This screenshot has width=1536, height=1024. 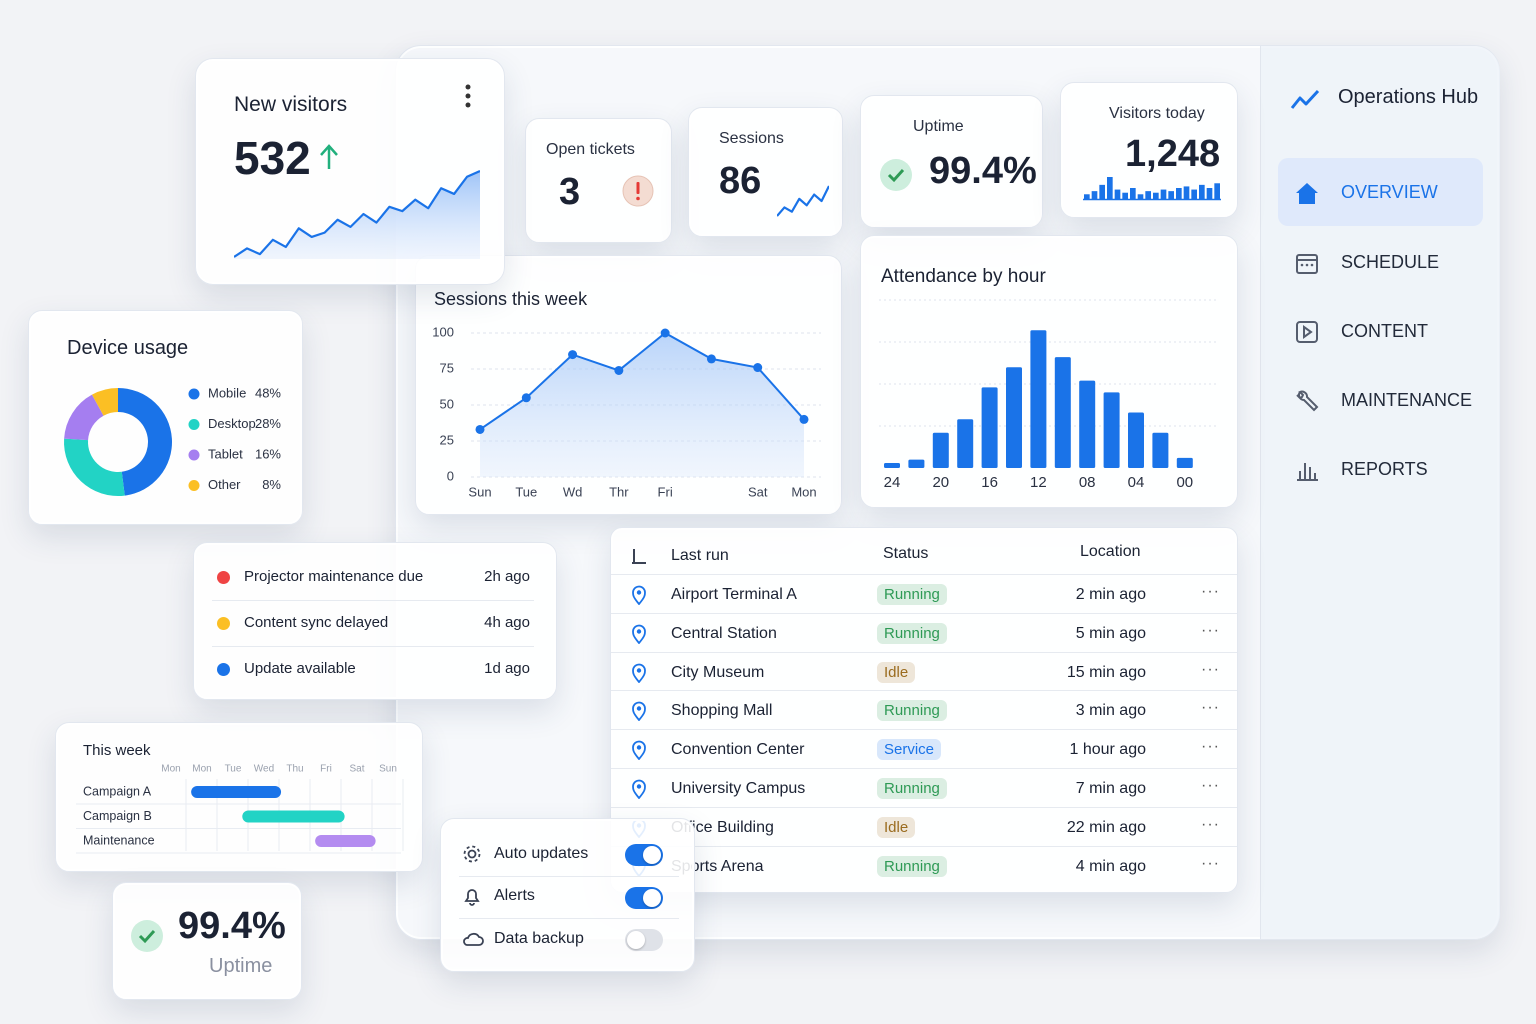 What do you see at coordinates (639, 789) in the screenshot?
I see `pin` at bounding box center [639, 789].